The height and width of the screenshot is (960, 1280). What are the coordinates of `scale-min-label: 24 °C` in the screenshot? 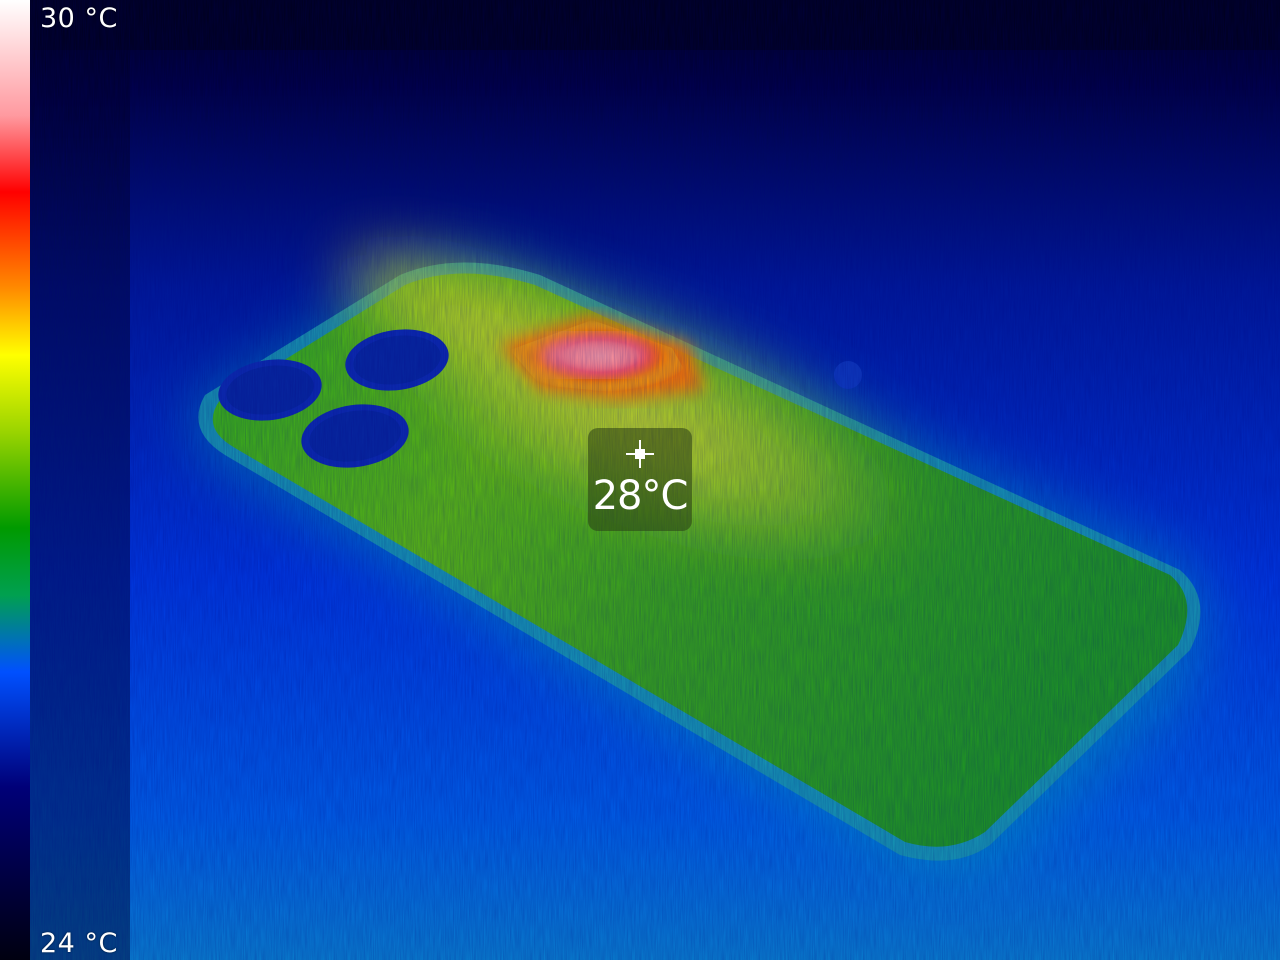 It's located at (79, 943).